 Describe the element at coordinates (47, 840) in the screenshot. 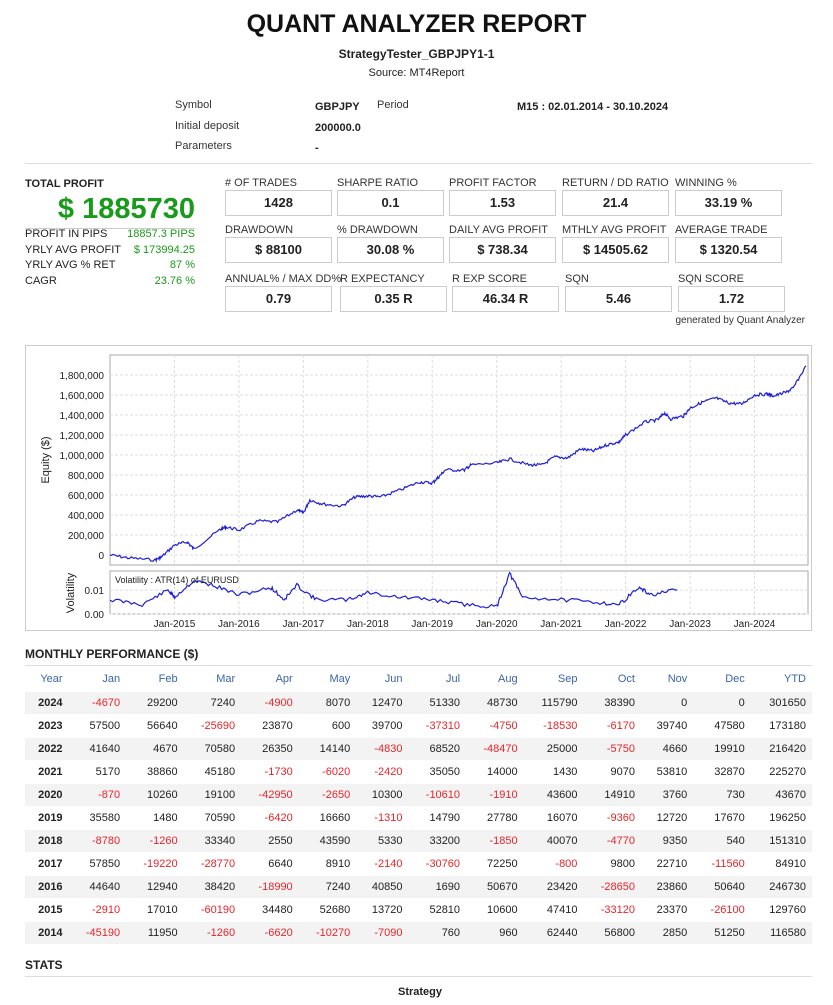

I see `year-cell: 2018` at that location.